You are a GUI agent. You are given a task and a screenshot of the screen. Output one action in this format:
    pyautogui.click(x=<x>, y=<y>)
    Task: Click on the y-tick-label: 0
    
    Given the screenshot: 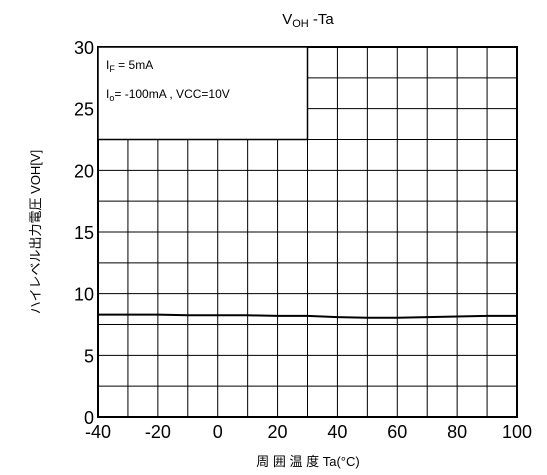 What is the action you would take?
    pyautogui.click(x=89, y=418)
    